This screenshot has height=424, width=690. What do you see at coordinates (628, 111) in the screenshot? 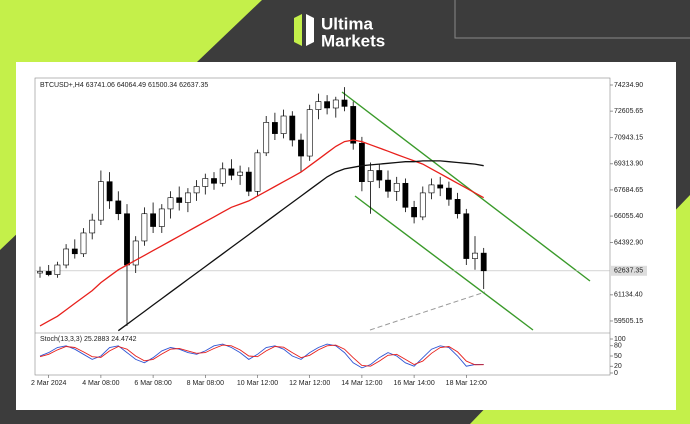
I see `y-tick-label: 72605.65` at bounding box center [628, 111].